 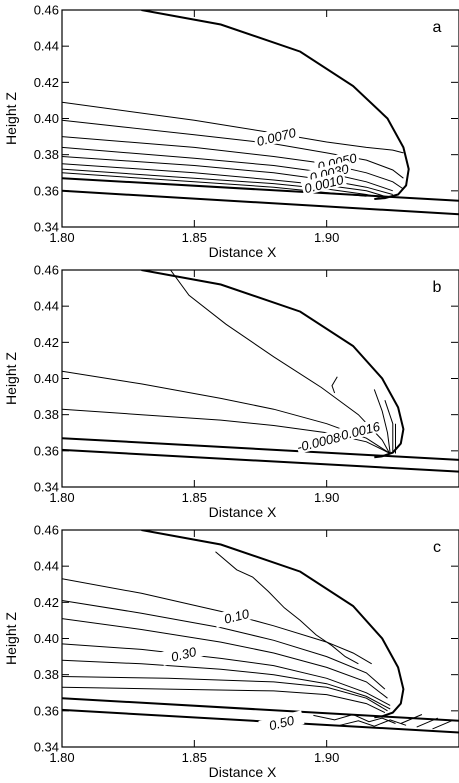 I want to click on contour-label: -0.0008, so click(x=318, y=441).